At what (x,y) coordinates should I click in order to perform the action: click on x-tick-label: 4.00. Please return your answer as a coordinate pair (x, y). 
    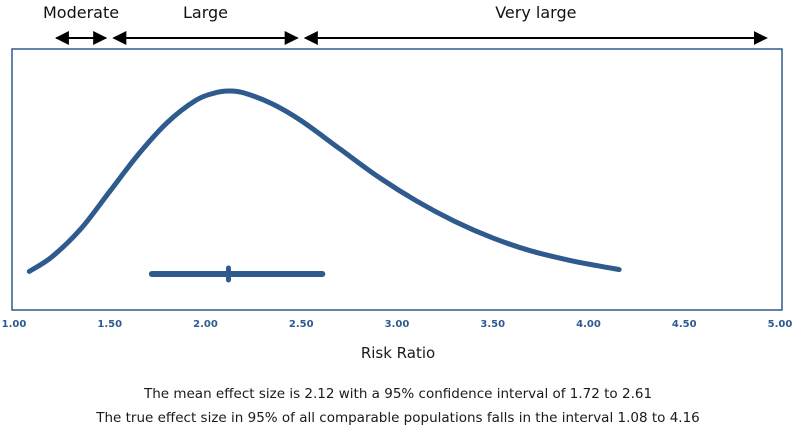
    Looking at the image, I should click on (588, 324).